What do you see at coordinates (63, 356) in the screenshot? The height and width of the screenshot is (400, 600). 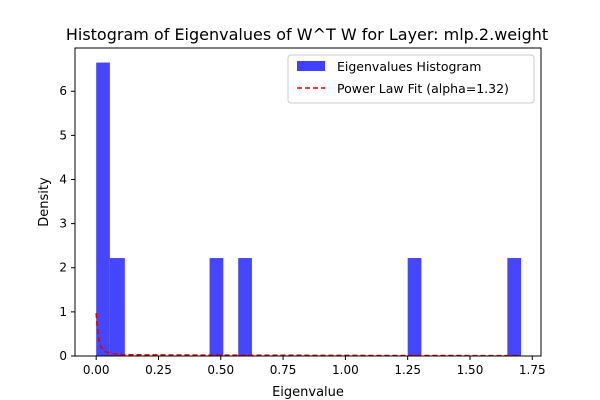 I see `y-tick-label: 0` at bounding box center [63, 356].